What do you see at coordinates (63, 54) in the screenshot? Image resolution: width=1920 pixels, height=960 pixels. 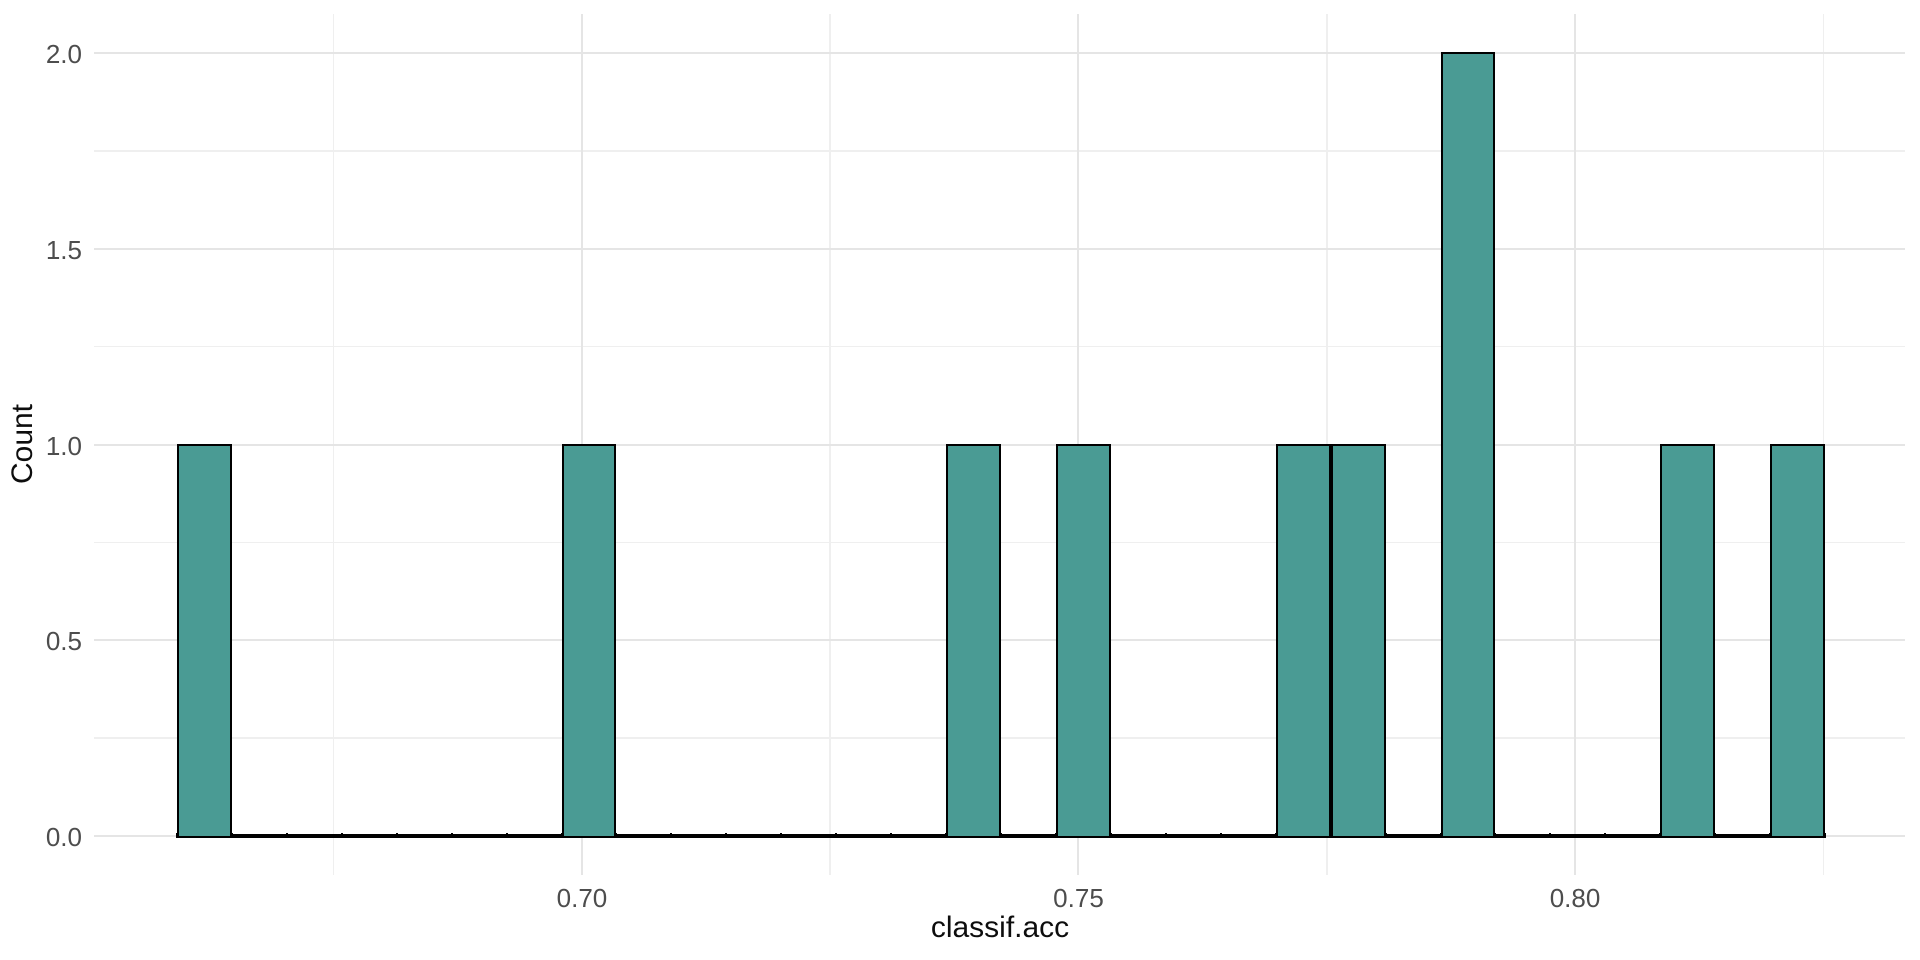 I see `y-tick-label: 2.0` at bounding box center [63, 54].